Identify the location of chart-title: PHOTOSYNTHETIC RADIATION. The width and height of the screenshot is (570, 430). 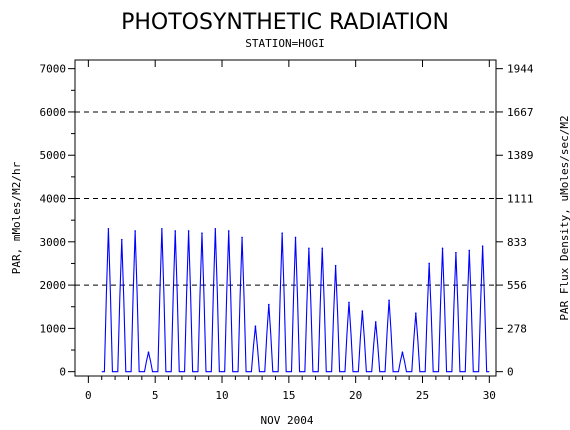
(285, 22).